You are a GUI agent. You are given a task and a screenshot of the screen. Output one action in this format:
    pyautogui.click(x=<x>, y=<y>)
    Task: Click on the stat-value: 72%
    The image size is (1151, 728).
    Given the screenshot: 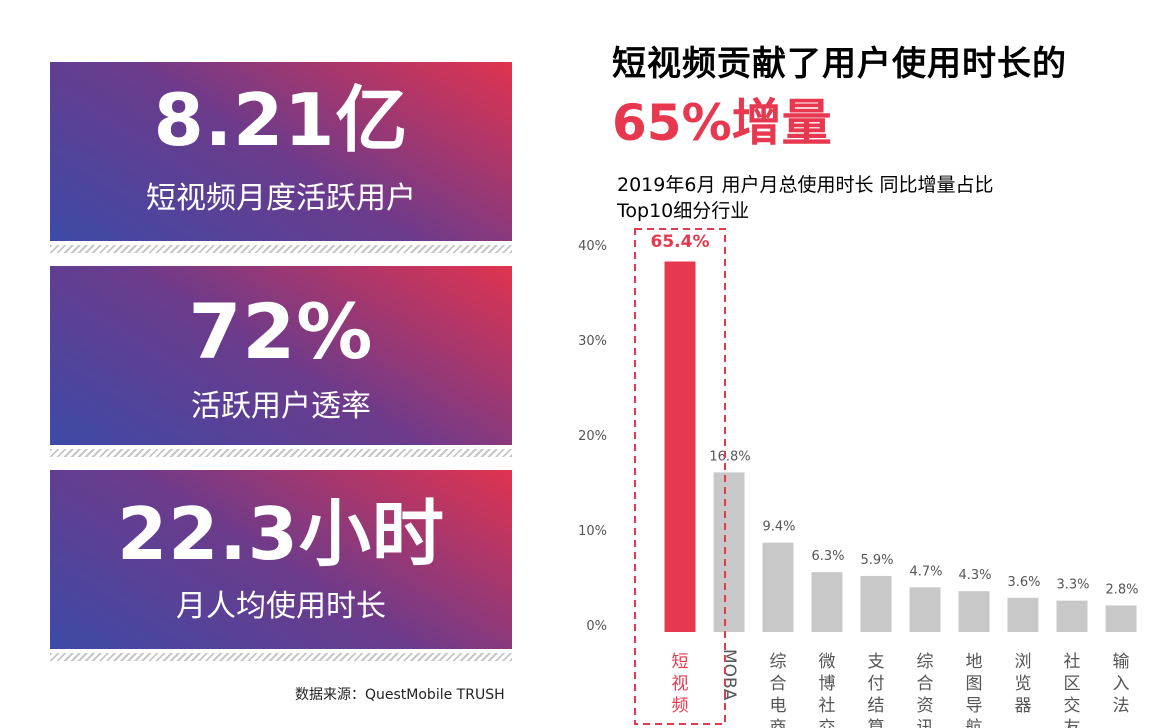 What is the action you would take?
    pyautogui.click(x=281, y=331)
    